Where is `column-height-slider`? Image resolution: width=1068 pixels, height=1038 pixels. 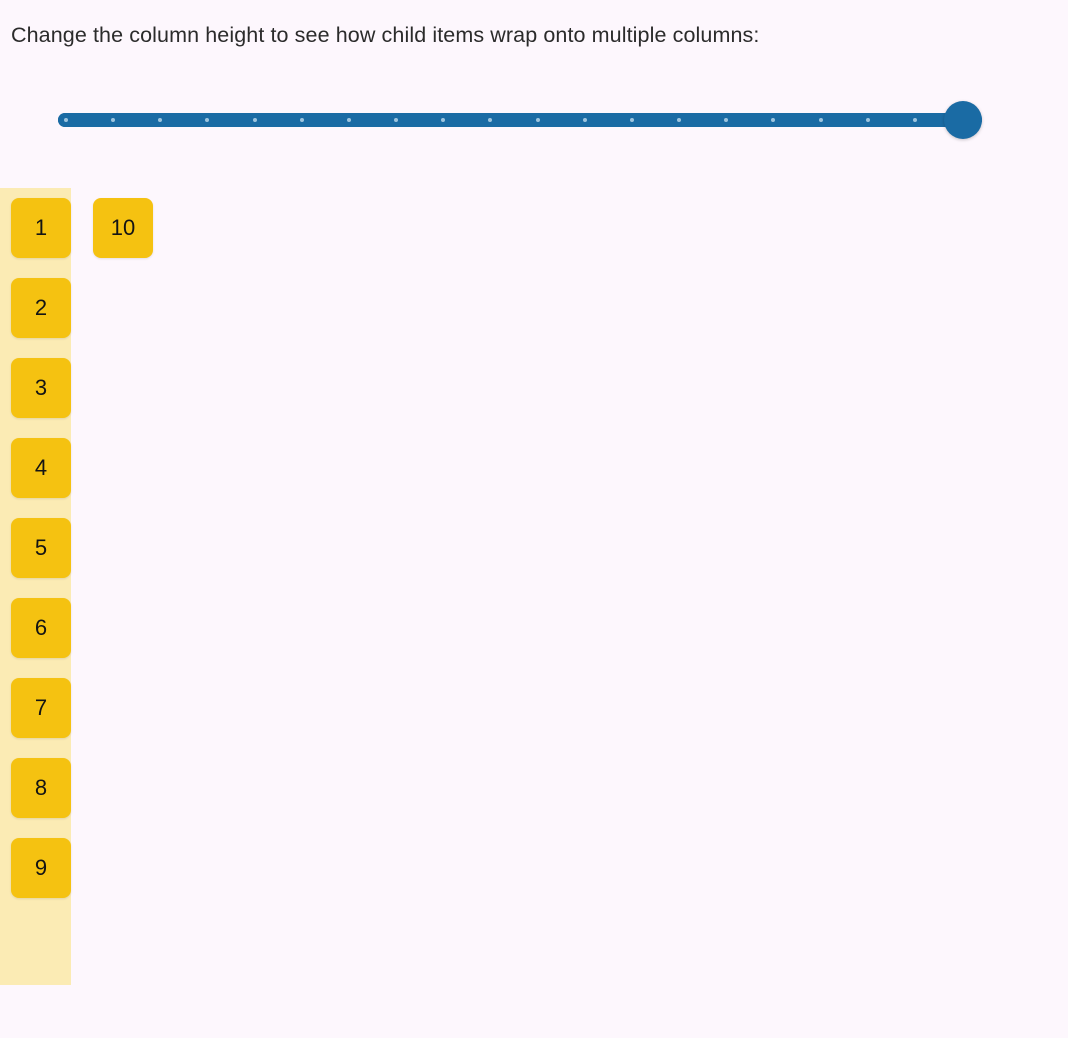
column-height-slider is located at coordinates (520, 120).